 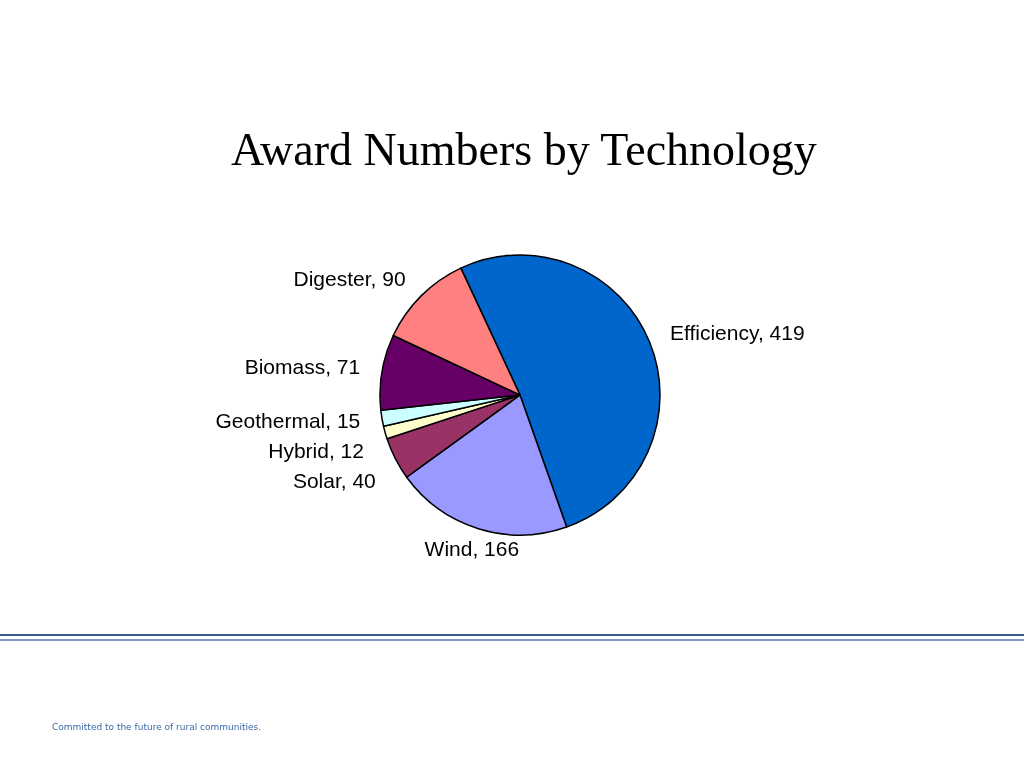 What do you see at coordinates (496, 548) in the screenshot?
I see `data-label: , 166` at bounding box center [496, 548].